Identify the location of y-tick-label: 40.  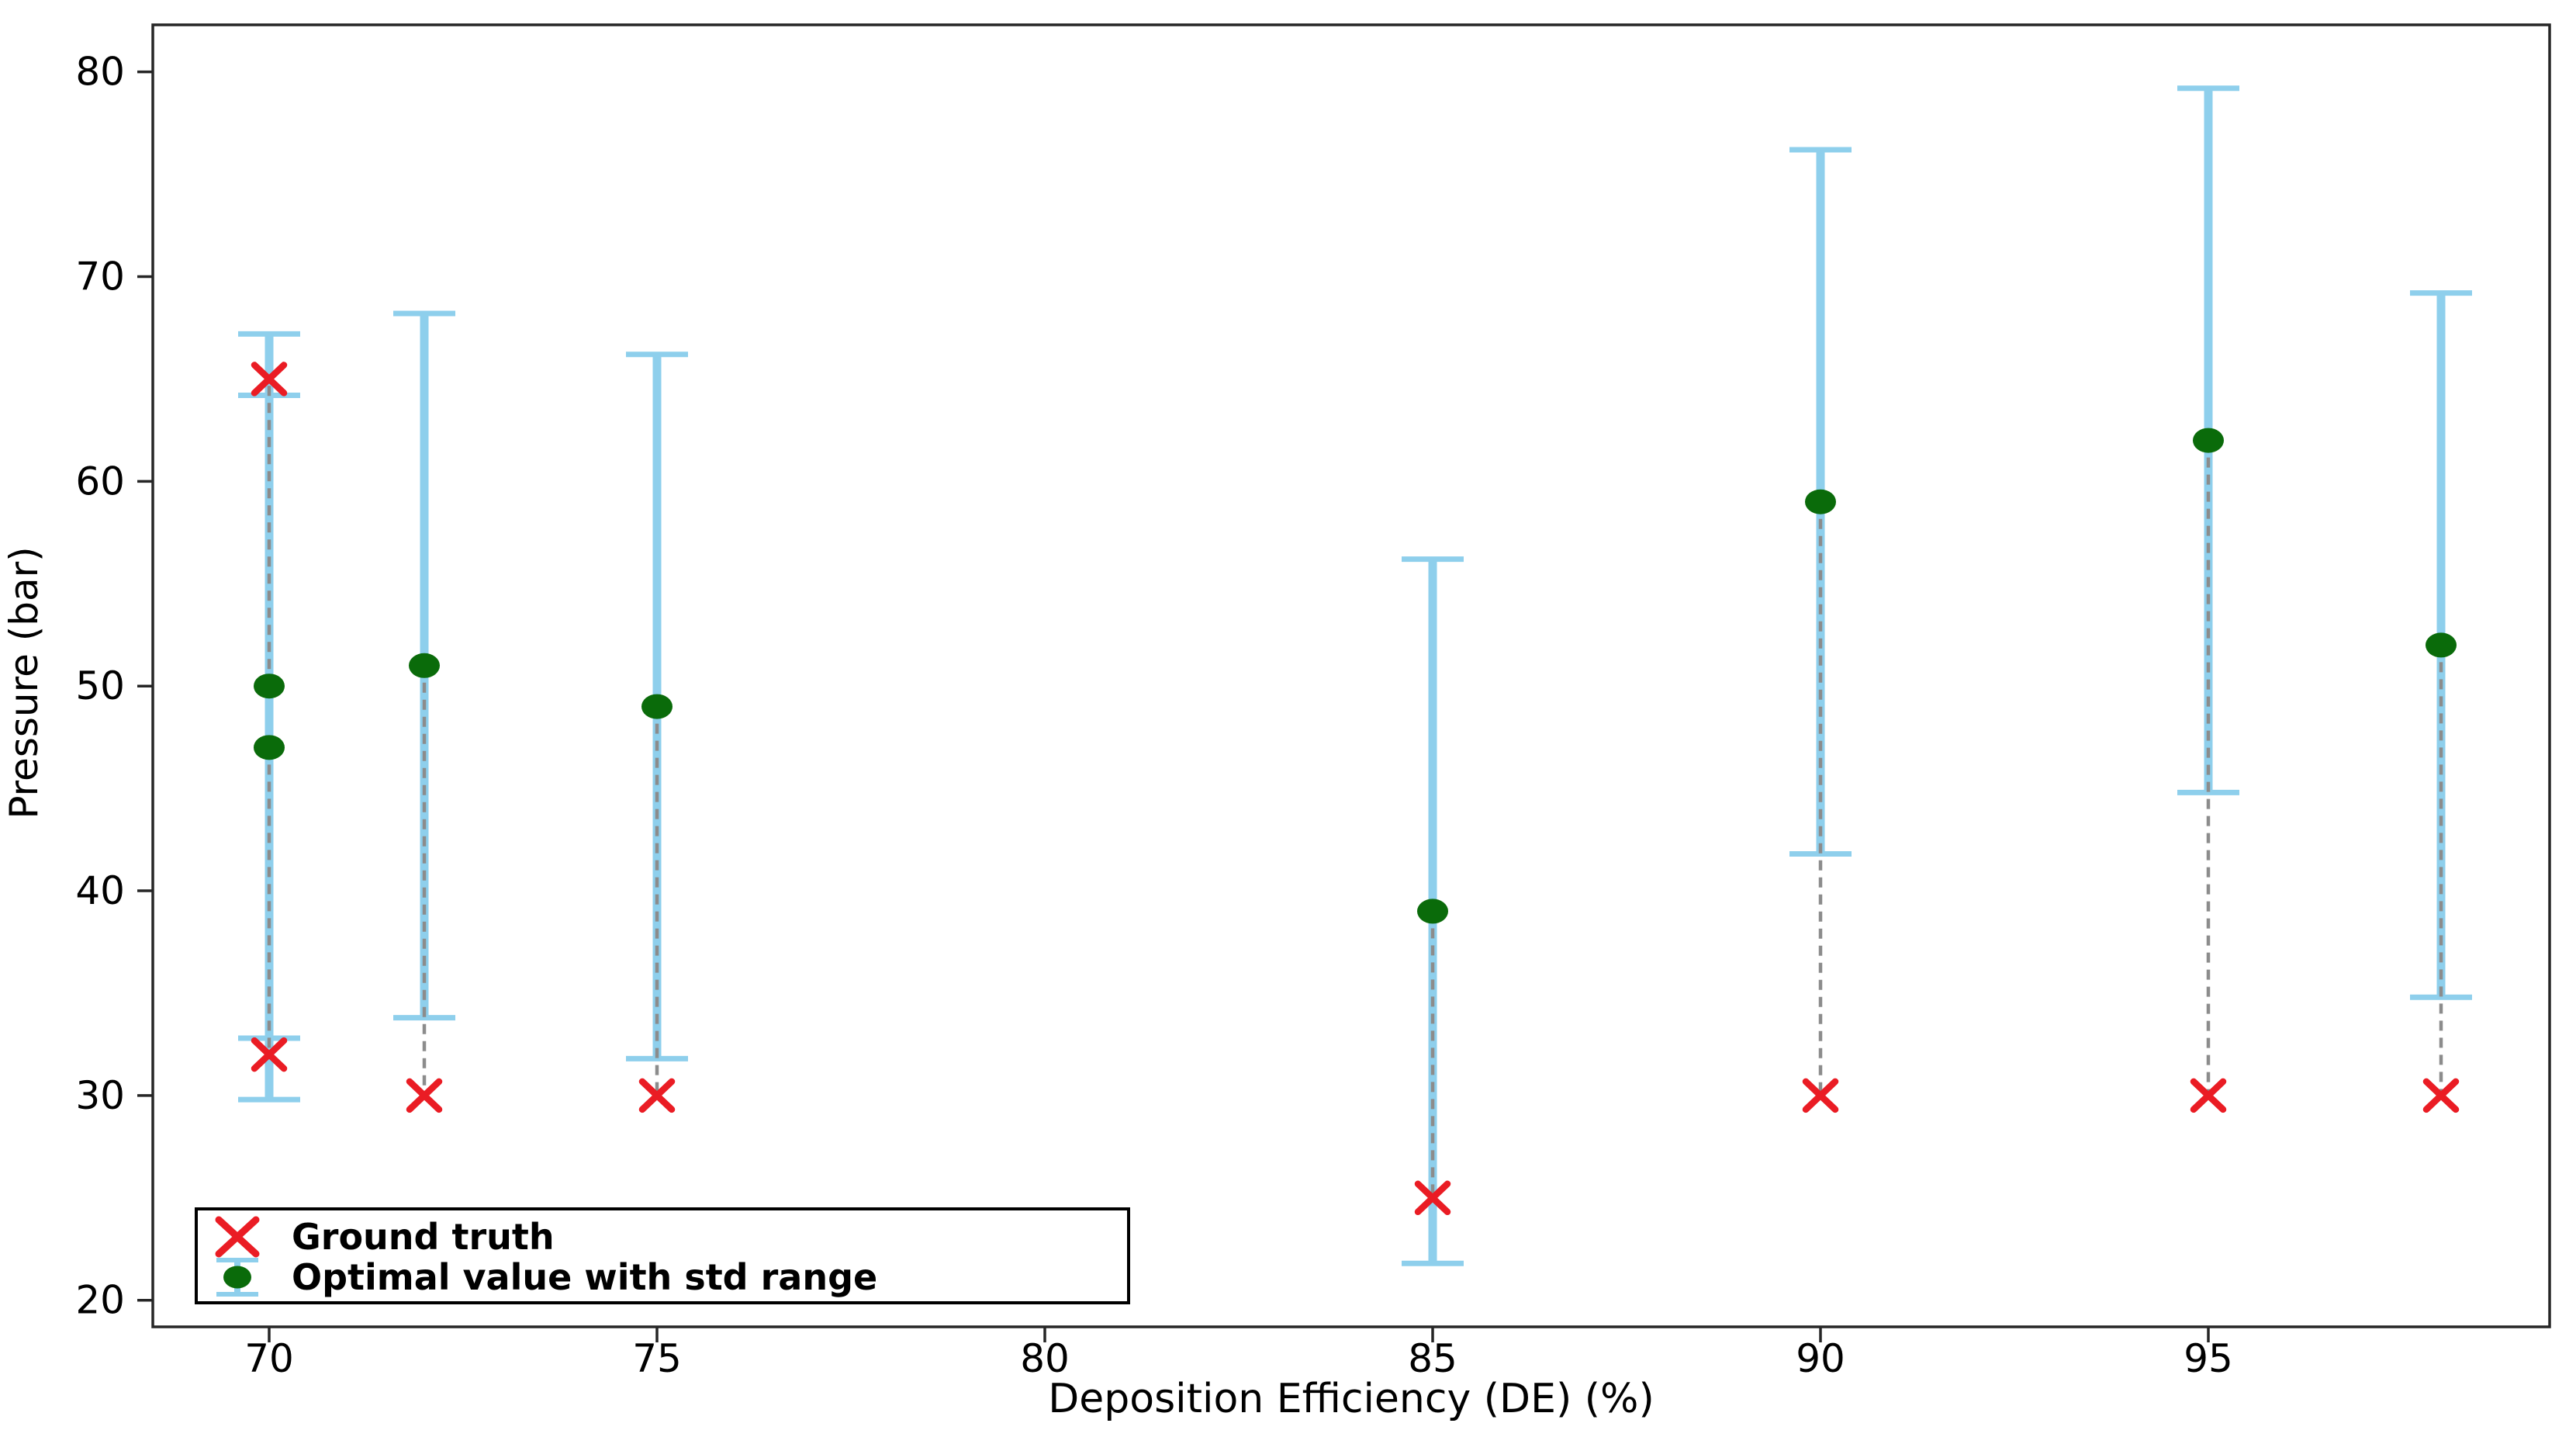
(100, 890).